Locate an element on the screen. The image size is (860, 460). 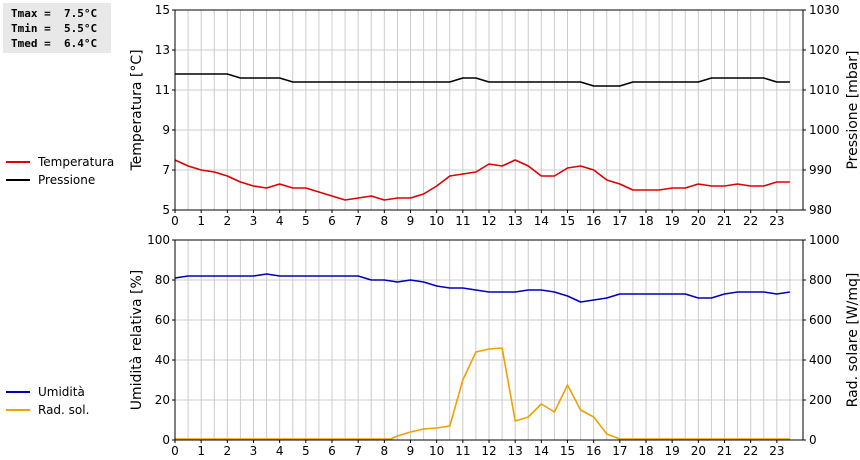
y2-tick-label: 1020 is located at coordinates (824, 50).